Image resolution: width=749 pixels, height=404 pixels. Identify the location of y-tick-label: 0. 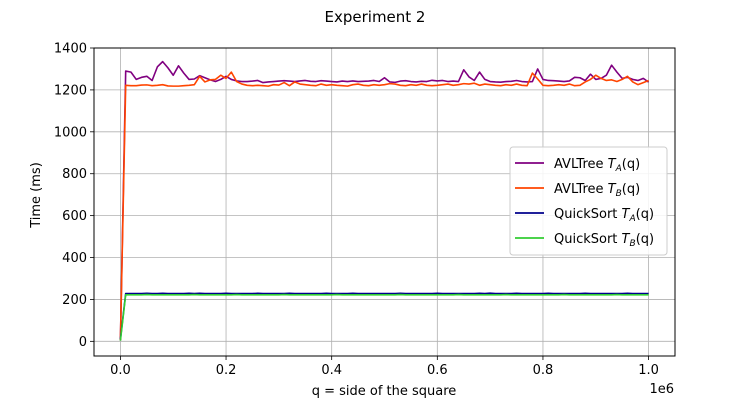
(83, 342).